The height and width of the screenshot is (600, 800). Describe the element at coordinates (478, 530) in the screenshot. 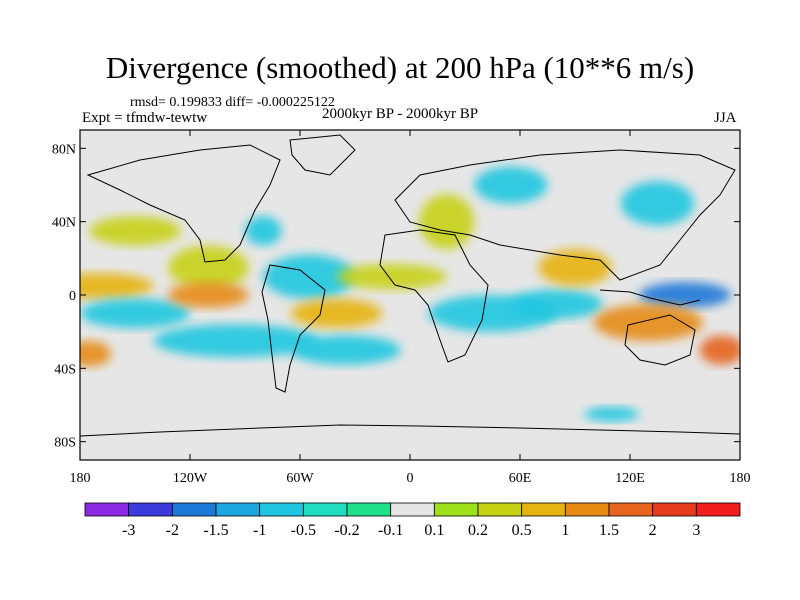

I see `colorbar-label: 0.2` at that location.